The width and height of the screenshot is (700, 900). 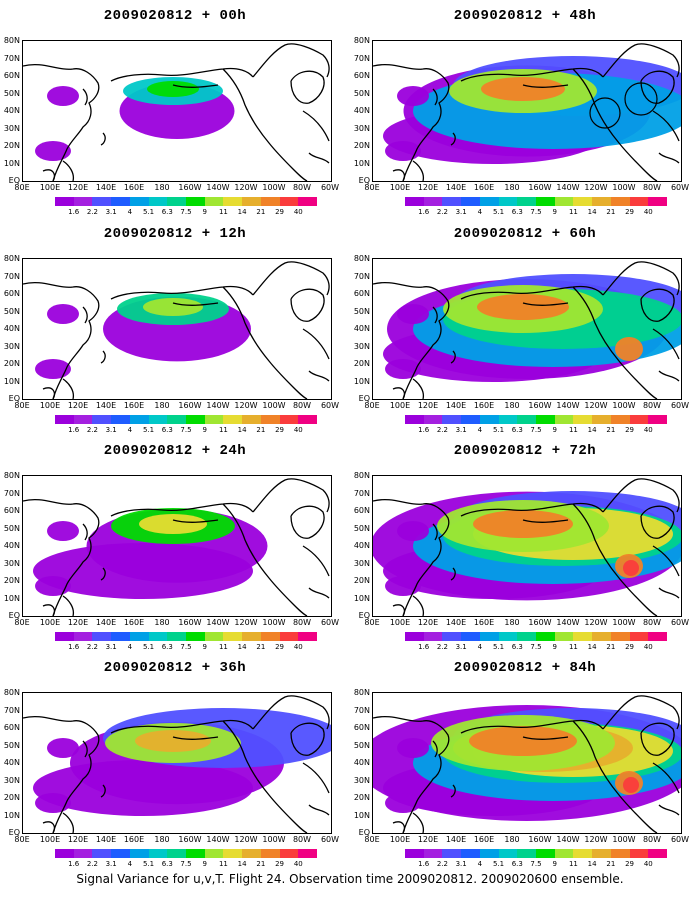 What do you see at coordinates (361, 276) in the screenshot?
I see `y-tick-label: 70N` at bounding box center [361, 276].